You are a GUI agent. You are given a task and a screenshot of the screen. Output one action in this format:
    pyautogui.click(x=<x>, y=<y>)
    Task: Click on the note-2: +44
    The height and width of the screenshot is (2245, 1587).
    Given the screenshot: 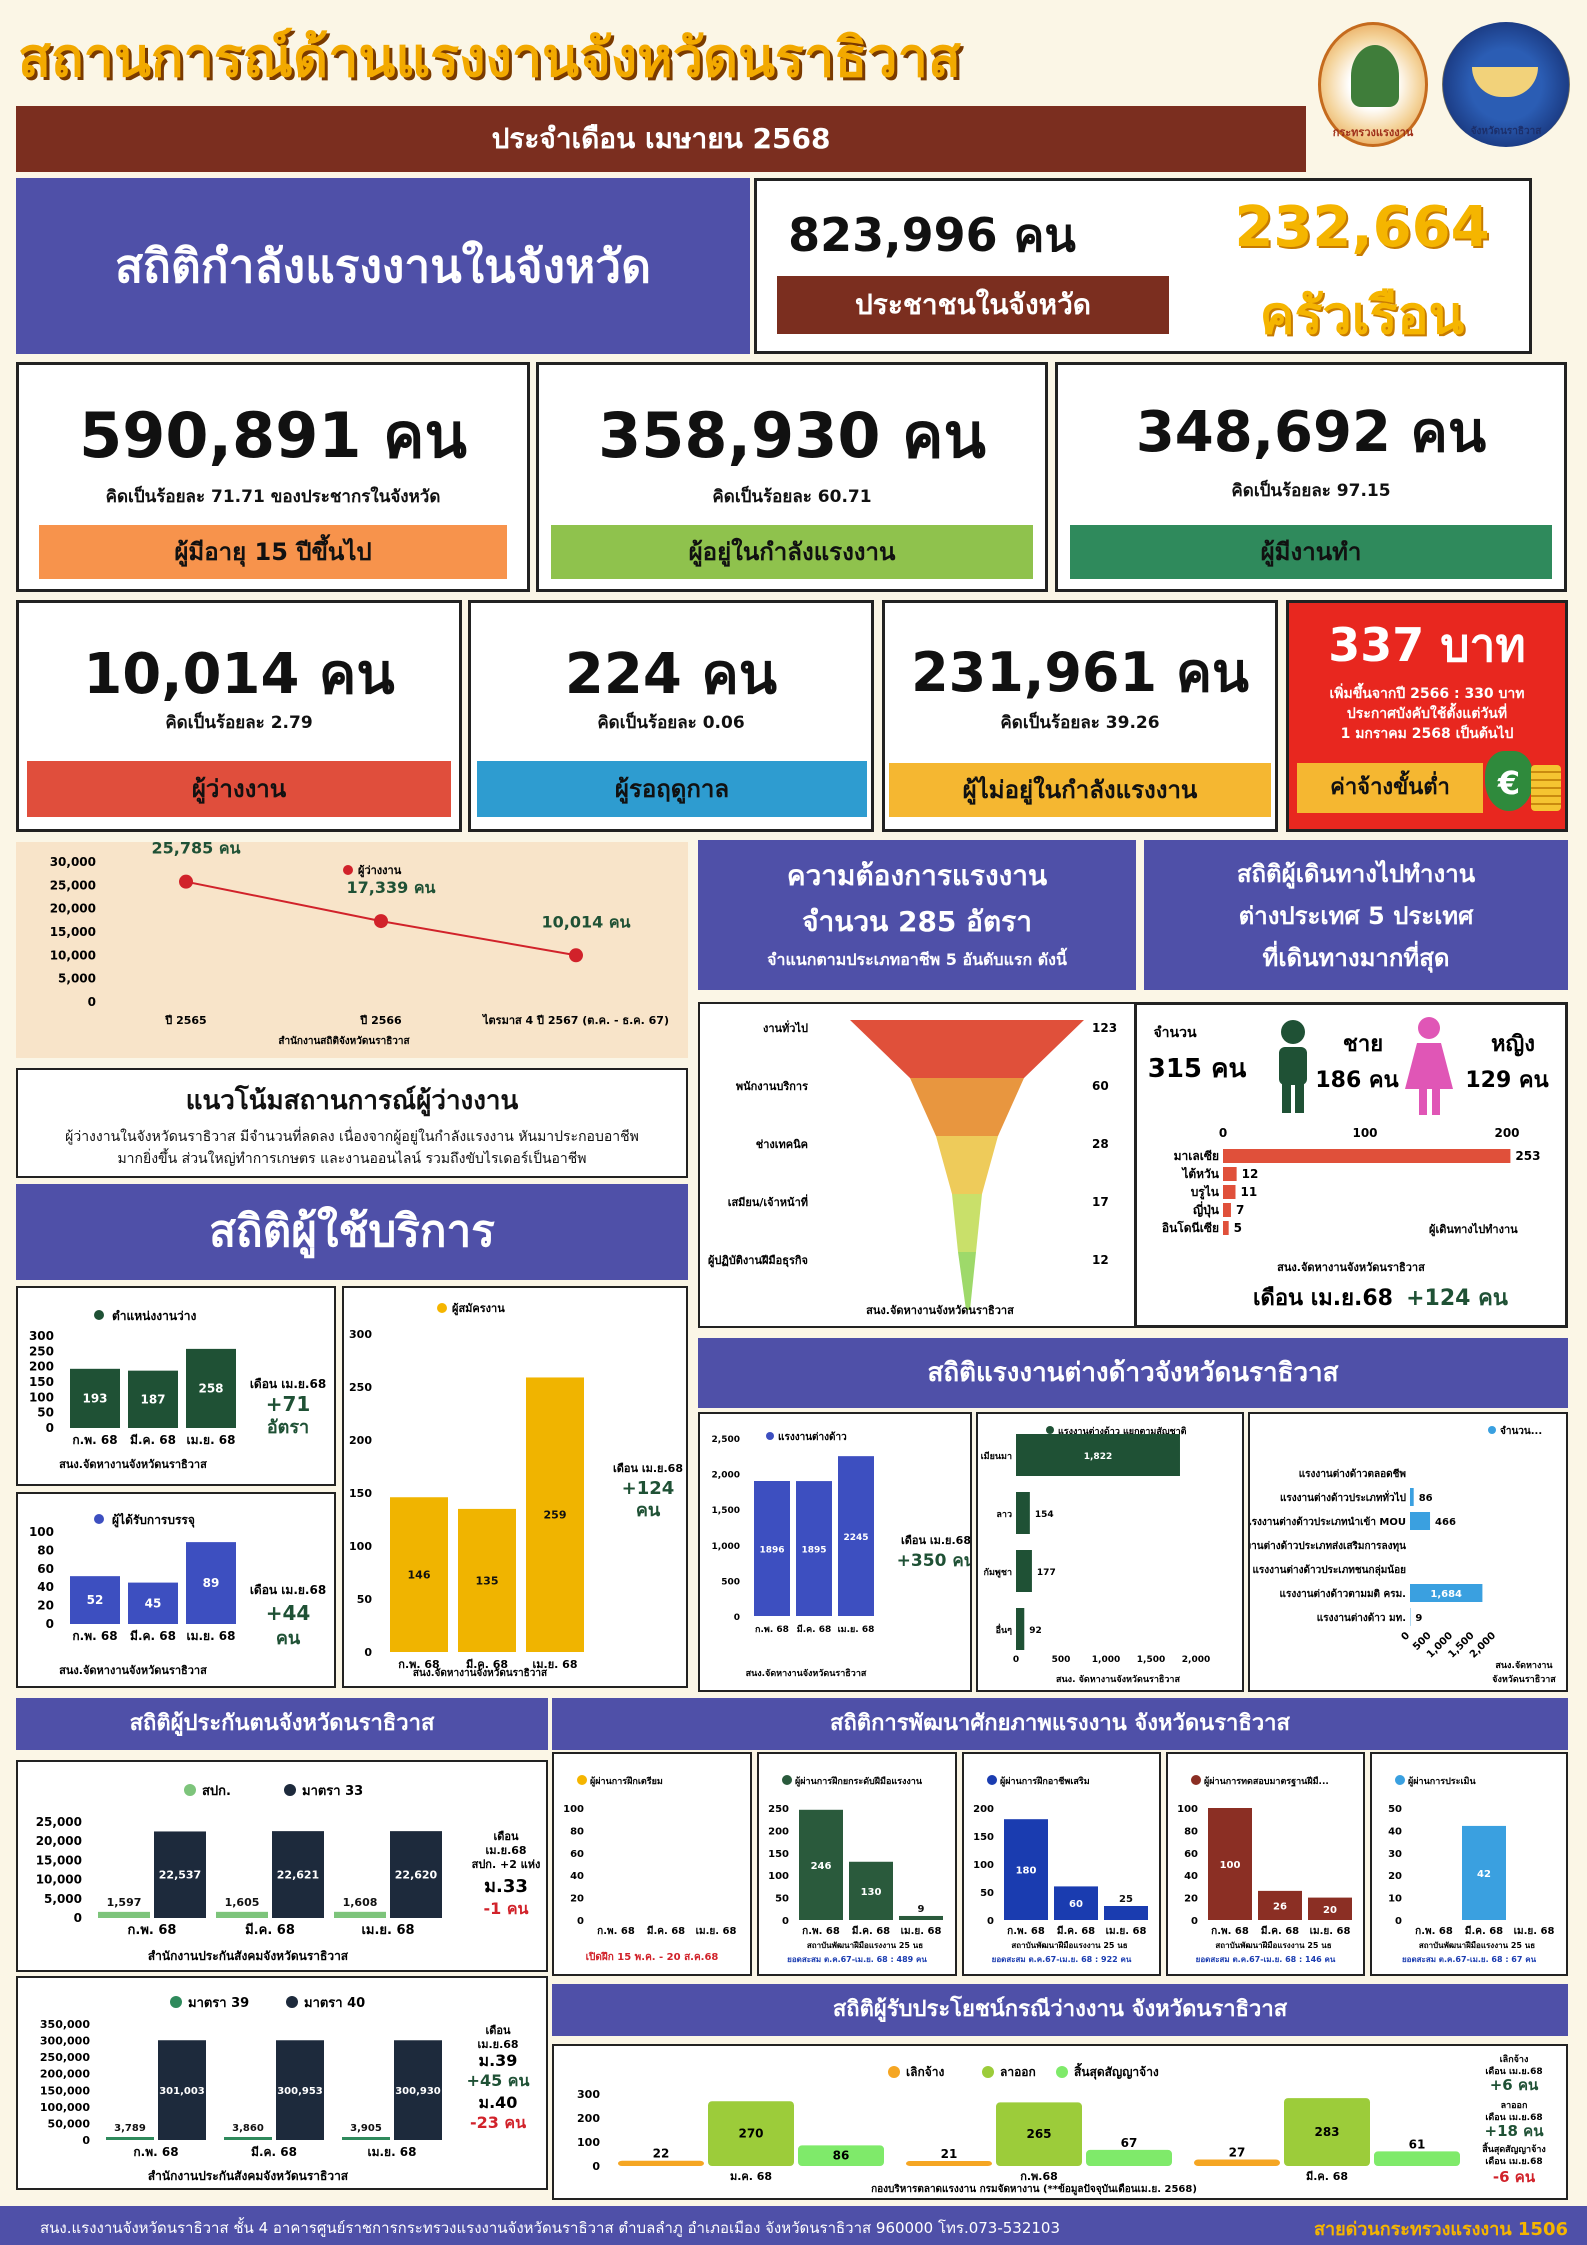 What is the action you would take?
    pyautogui.click(x=288, y=1613)
    